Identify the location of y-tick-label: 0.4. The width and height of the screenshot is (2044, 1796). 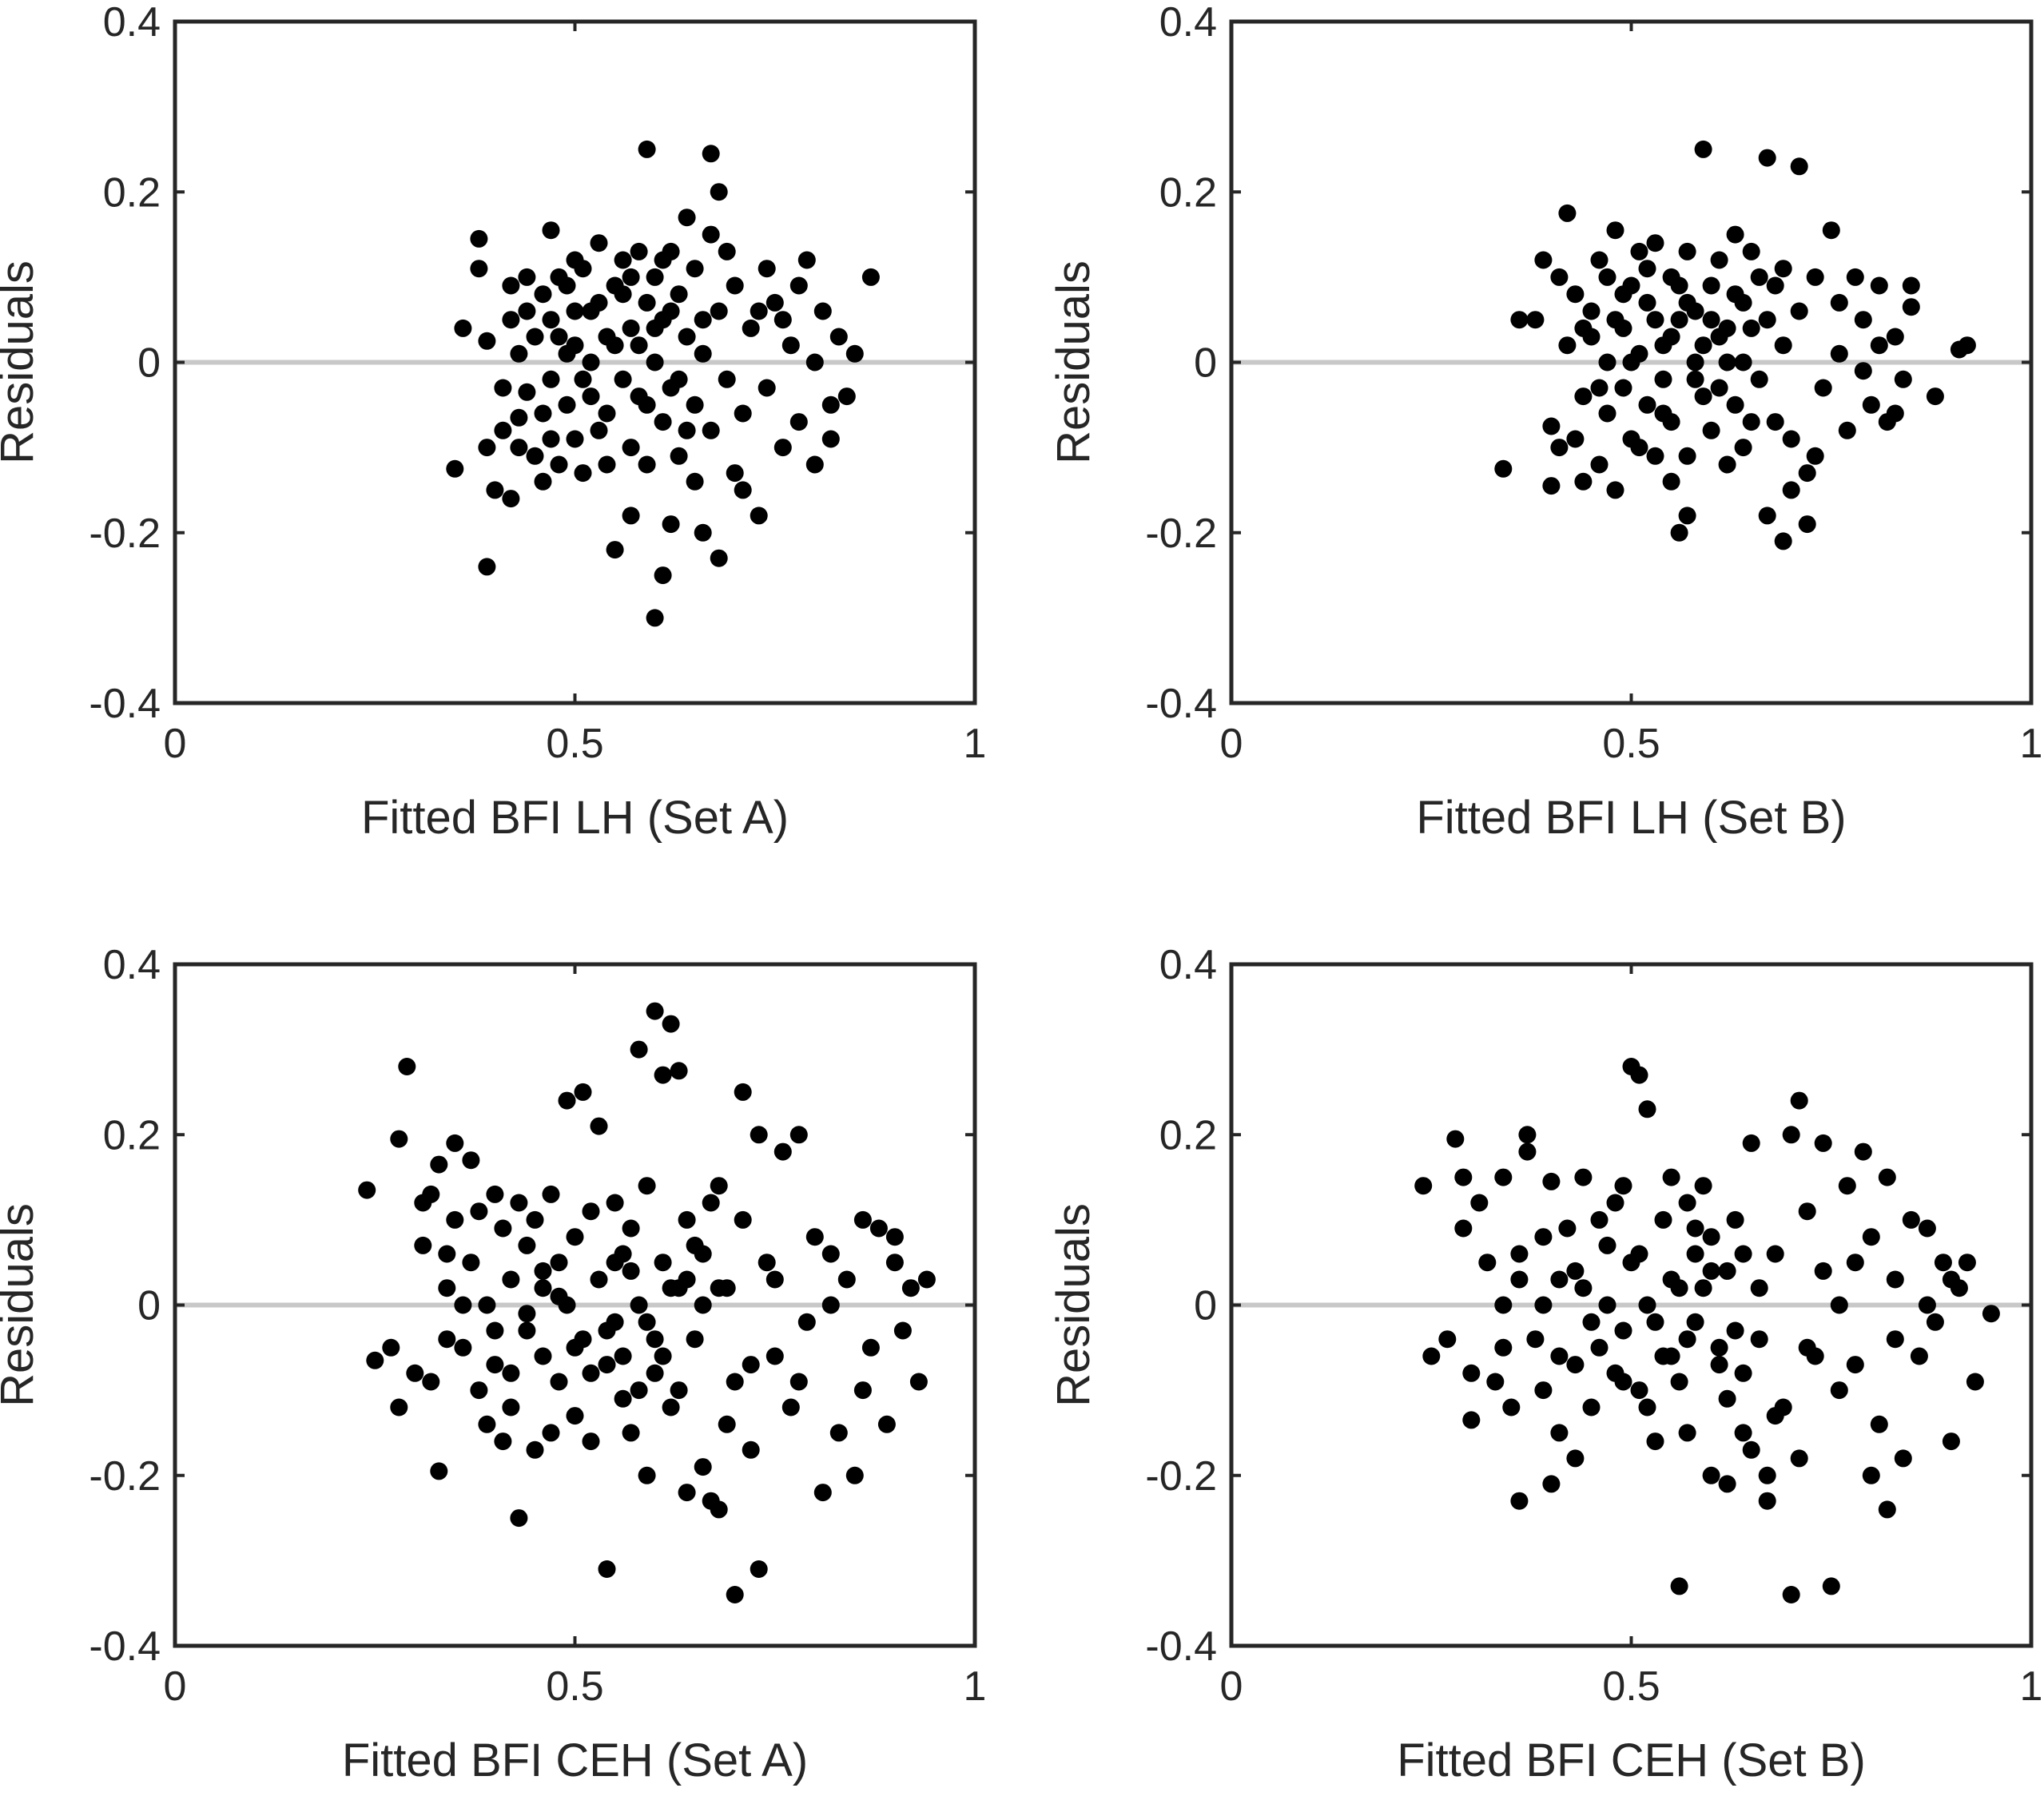
(1188, 965).